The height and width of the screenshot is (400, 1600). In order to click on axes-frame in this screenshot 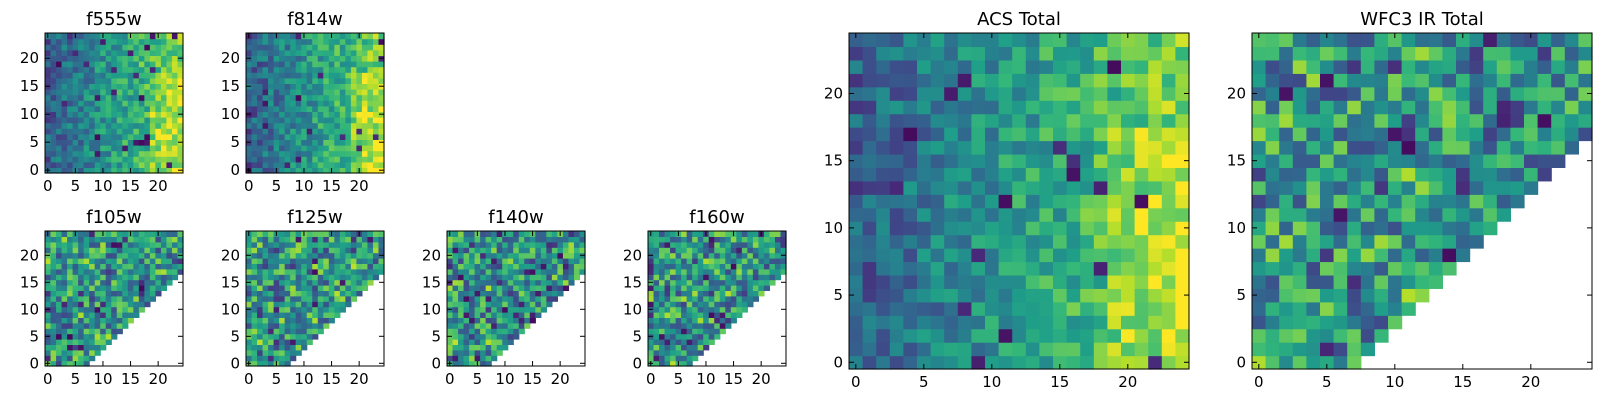, I will do `click(717, 298)`.